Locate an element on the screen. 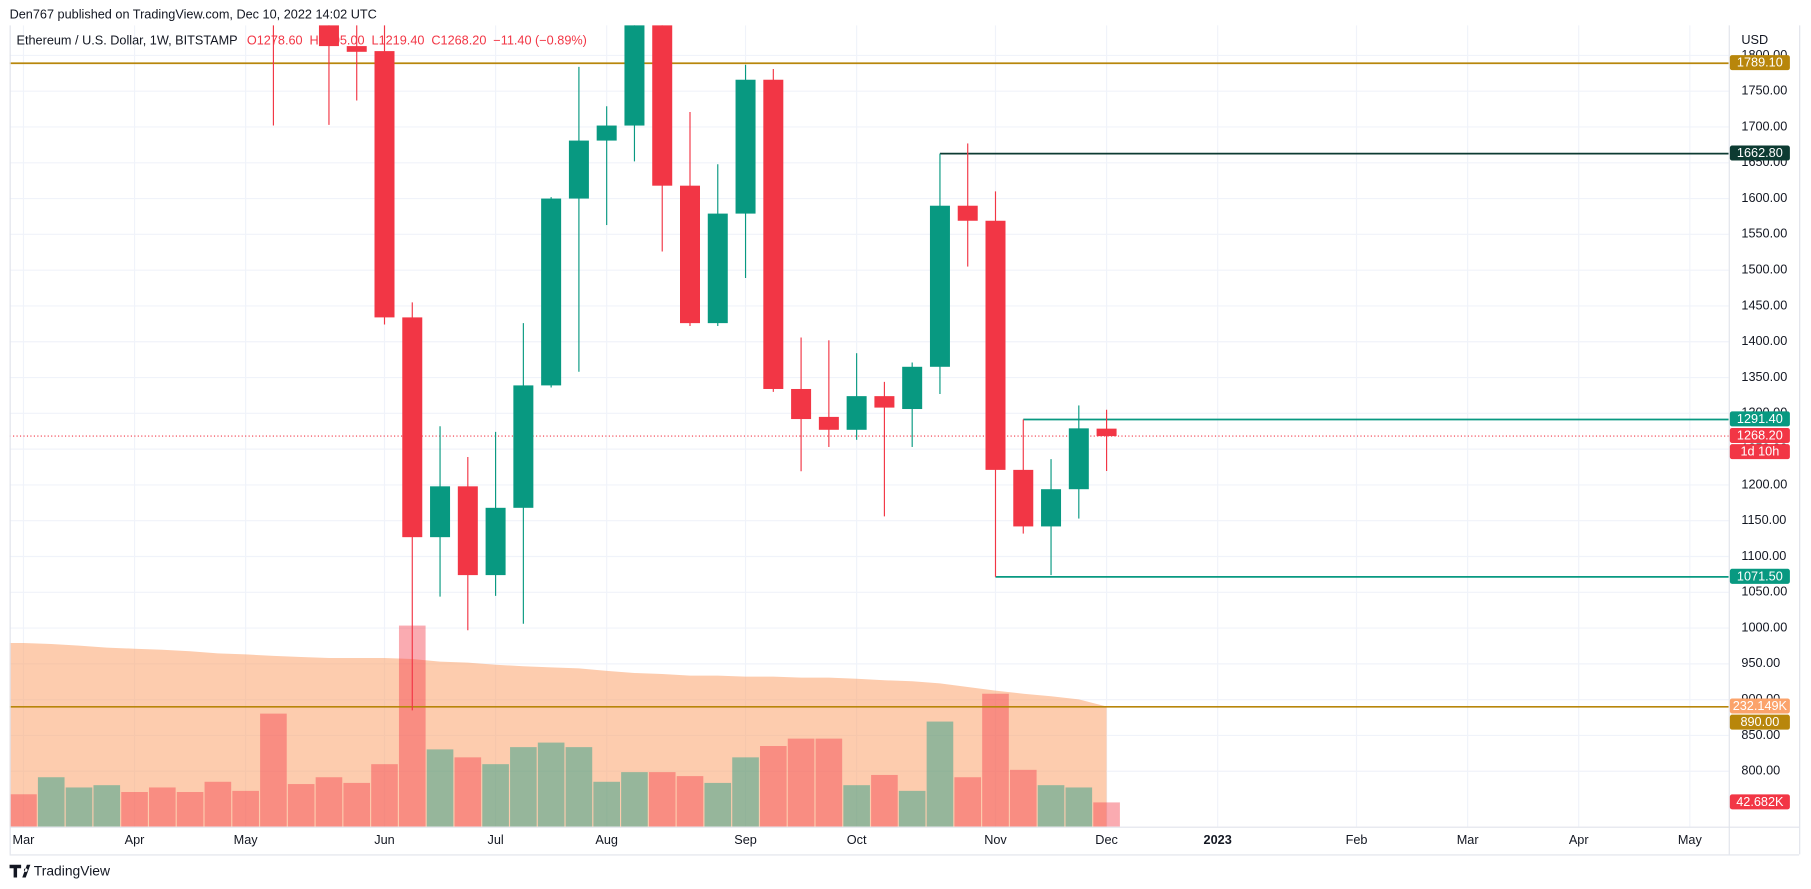  x-tick-label: Nov is located at coordinates (995, 840).